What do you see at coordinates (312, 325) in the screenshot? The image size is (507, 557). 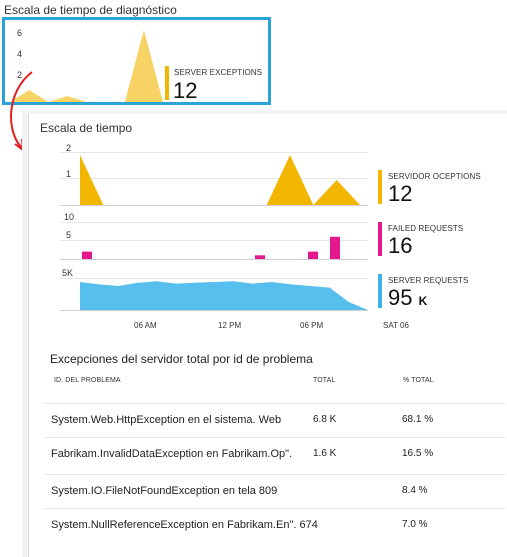 I see `x-axis-label: 06 PM` at bounding box center [312, 325].